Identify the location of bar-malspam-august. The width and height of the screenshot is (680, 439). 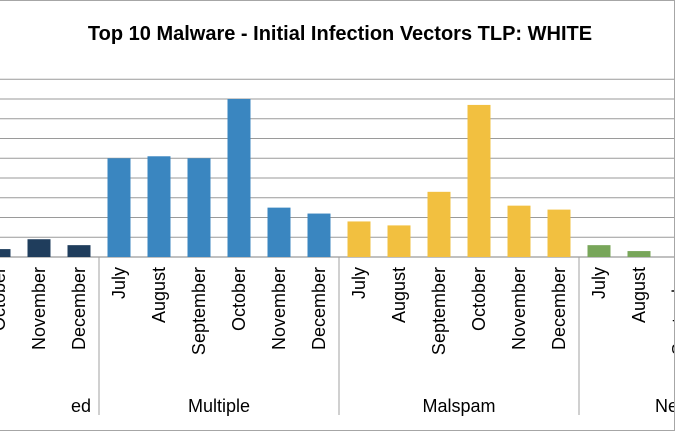
(399, 241).